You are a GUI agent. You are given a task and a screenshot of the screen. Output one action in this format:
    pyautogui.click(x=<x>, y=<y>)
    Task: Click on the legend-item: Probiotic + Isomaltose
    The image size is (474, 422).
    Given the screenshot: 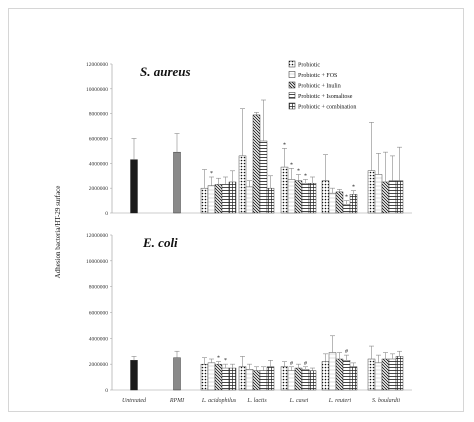 What is the action you would take?
    pyautogui.click(x=325, y=97)
    